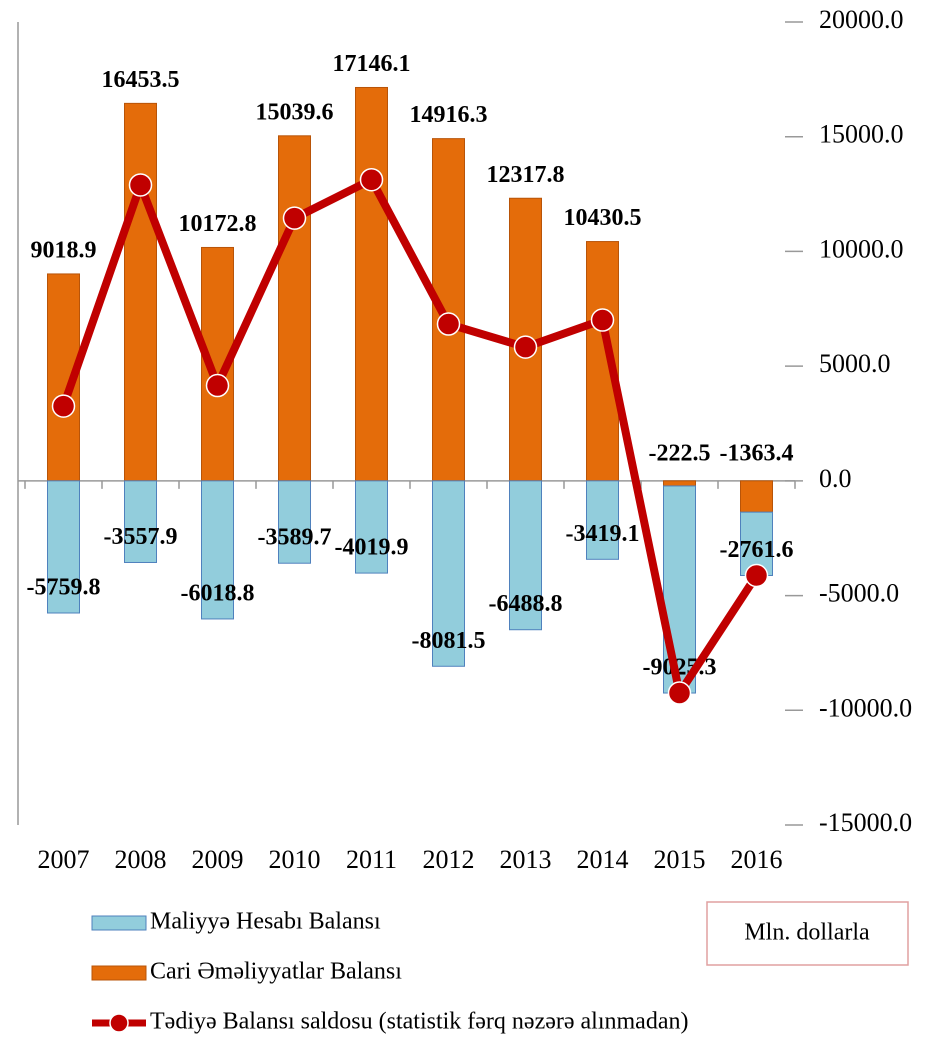 This screenshot has height=1041, width=944. I want to click on data-label: 15039.6, so click(295, 112).